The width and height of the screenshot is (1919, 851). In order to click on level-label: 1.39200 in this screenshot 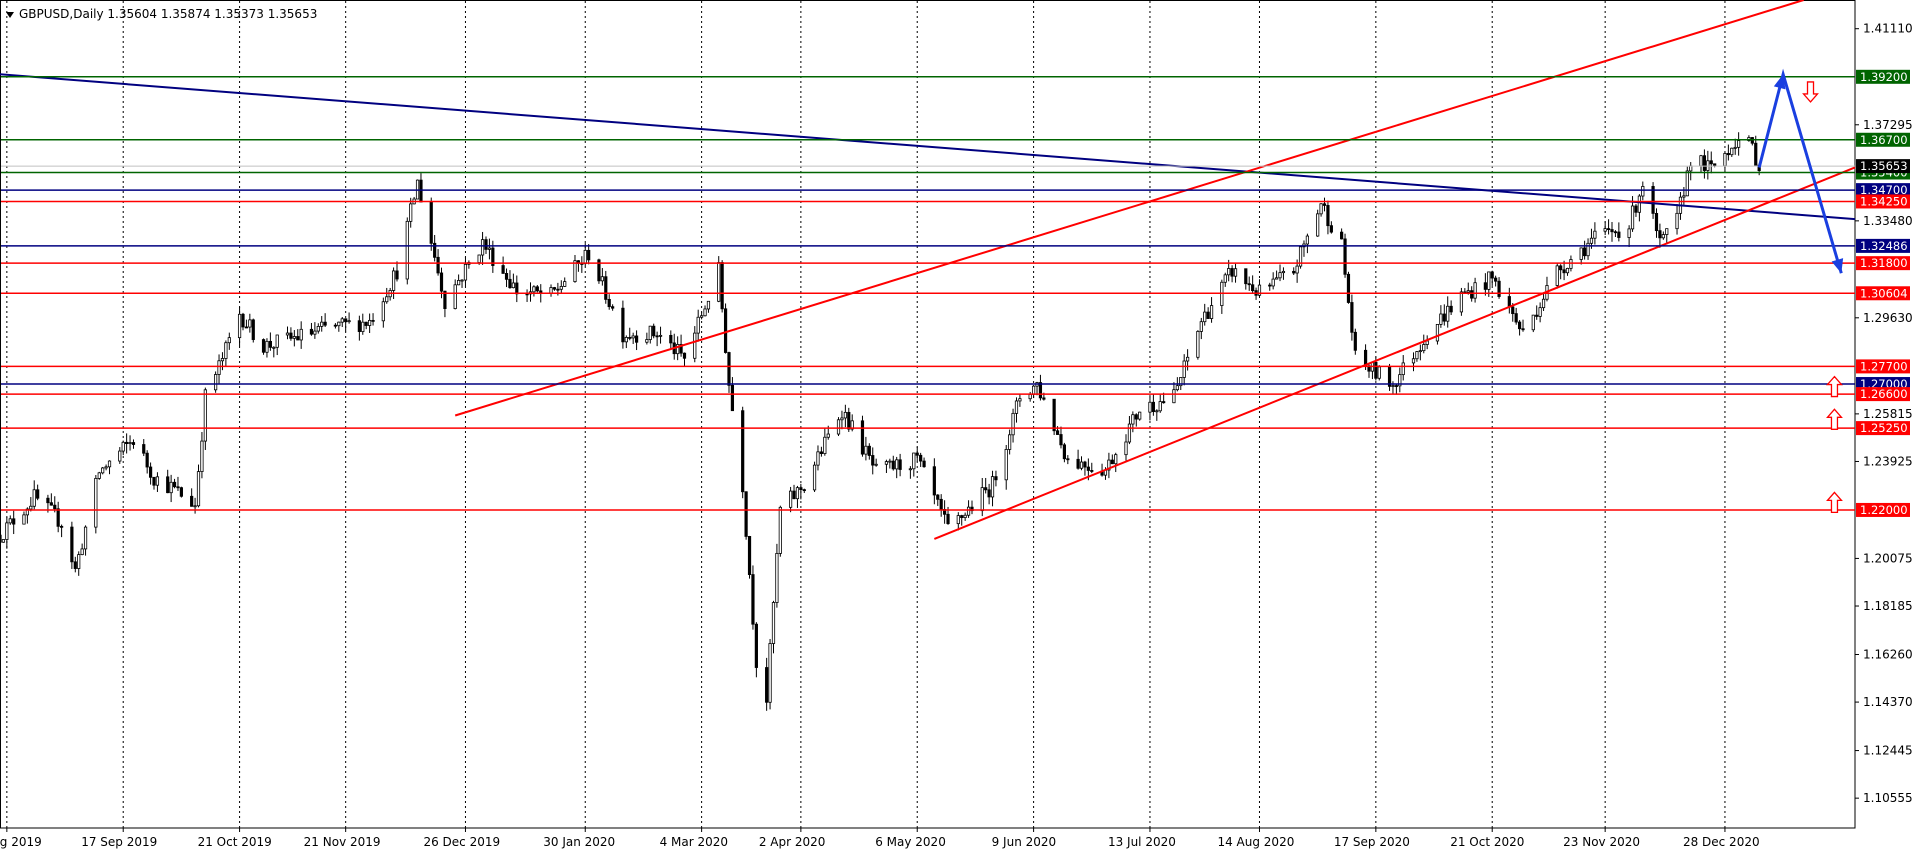, I will do `click(1884, 77)`.